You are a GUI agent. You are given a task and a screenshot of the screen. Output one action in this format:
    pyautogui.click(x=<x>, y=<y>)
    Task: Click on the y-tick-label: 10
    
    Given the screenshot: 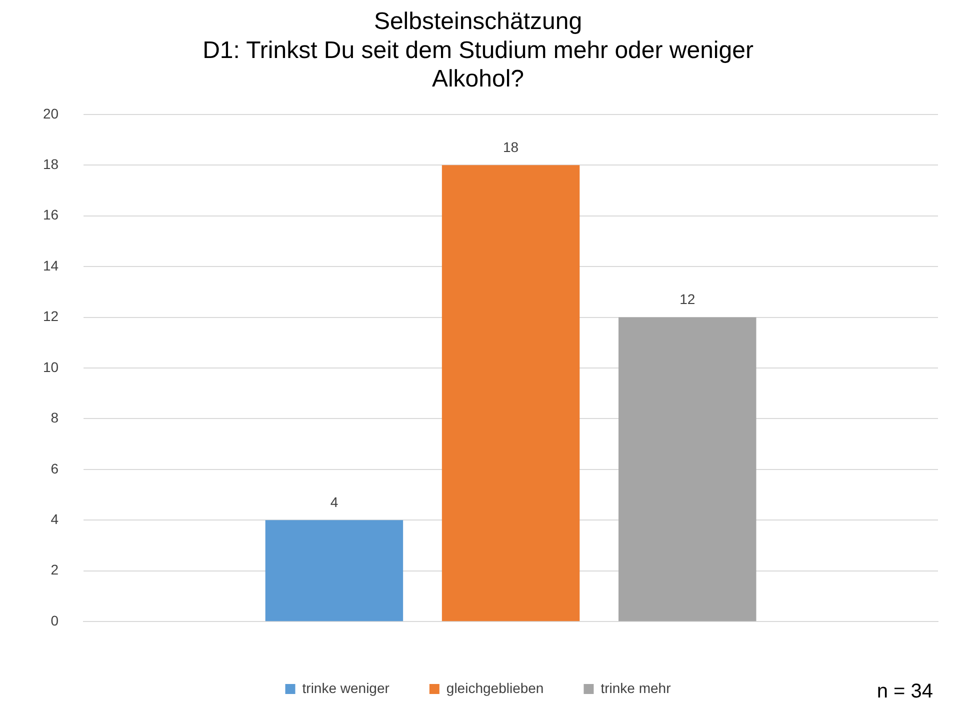 What is the action you would take?
    pyautogui.click(x=50, y=366)
    